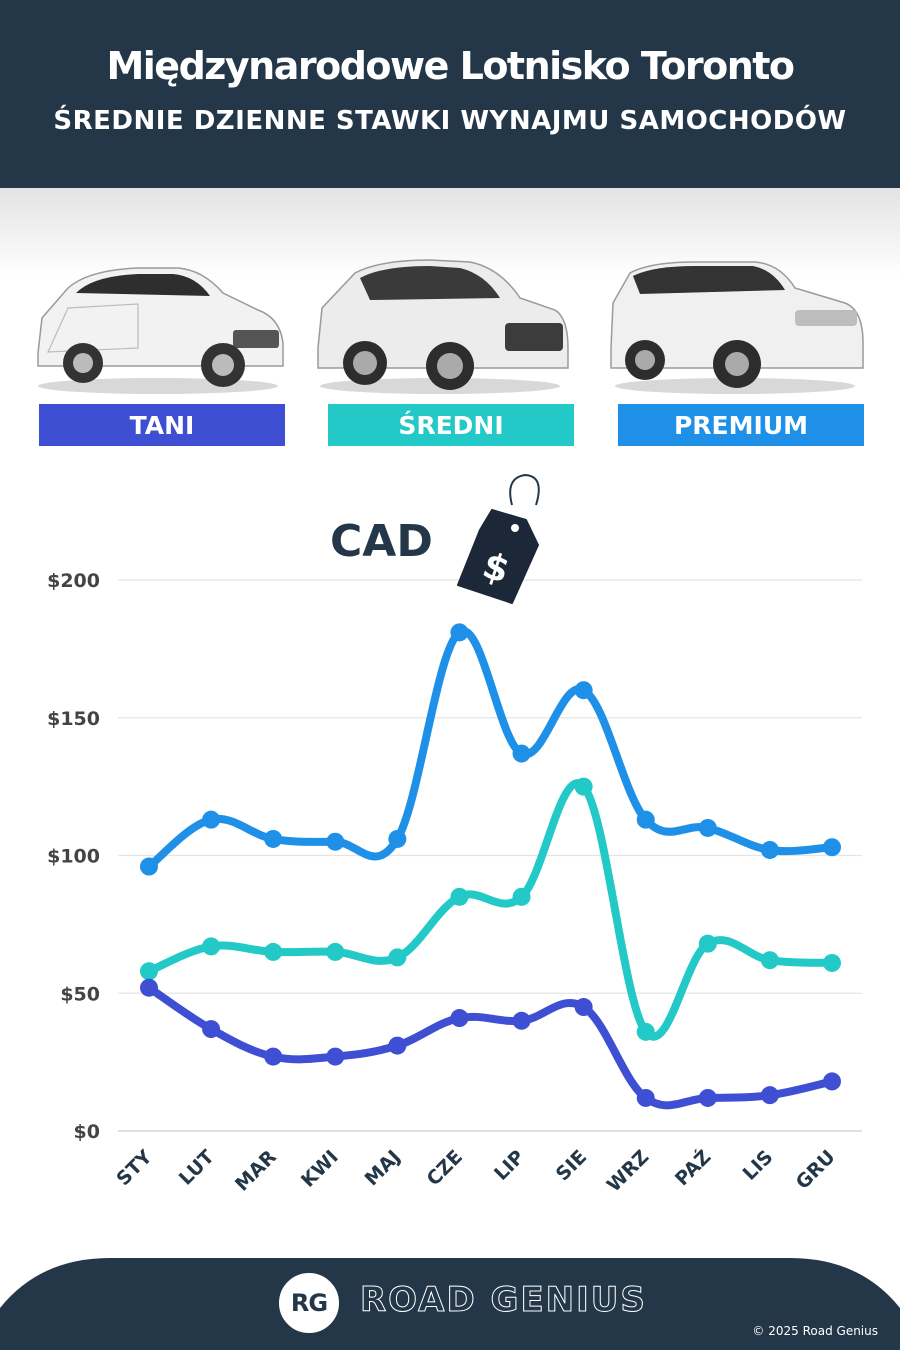 This screenshot has height=1350, width=900. I want to click on y-tick-label: $150, so click(73, 719).